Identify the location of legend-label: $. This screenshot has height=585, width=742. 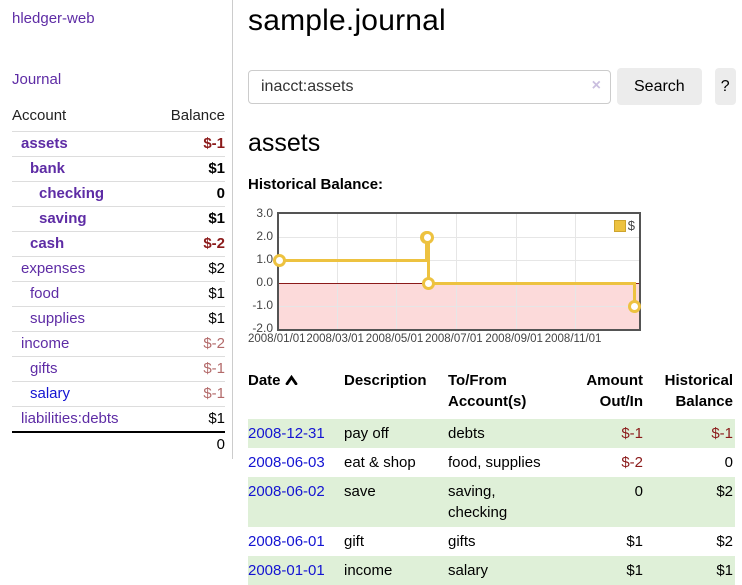
(631, 225).